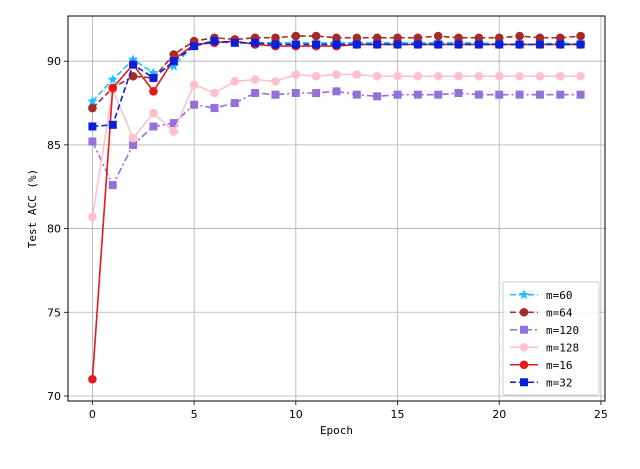 The width and height of the screenshot is (640, 469). Describe the element at coordinates (601, 414) in the screenshot. I see `x-tick-label: 25` at that location.